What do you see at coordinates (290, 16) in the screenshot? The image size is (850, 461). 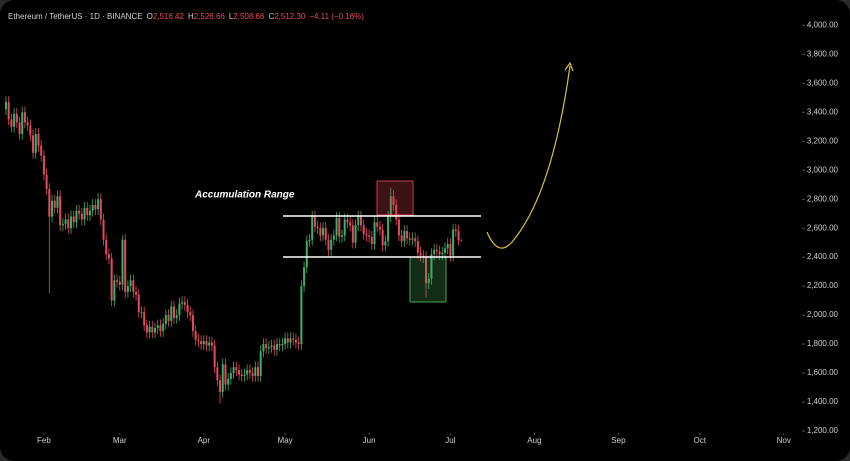 I see `close-value: 2,512.30` at bounding box center [290, 16].